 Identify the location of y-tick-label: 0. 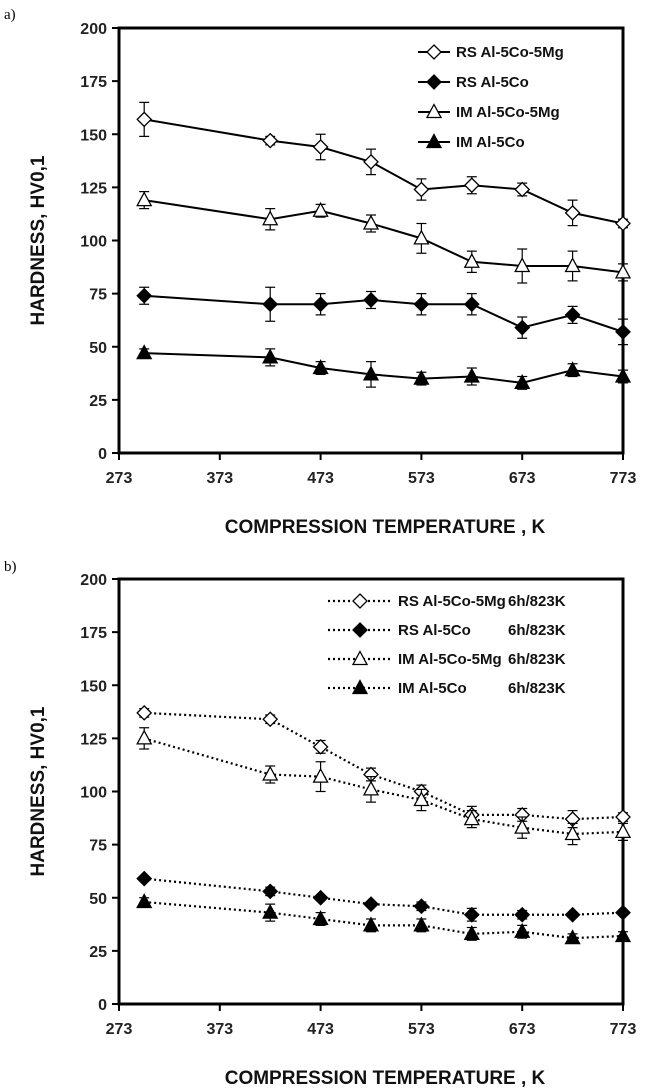
(102, 1005).